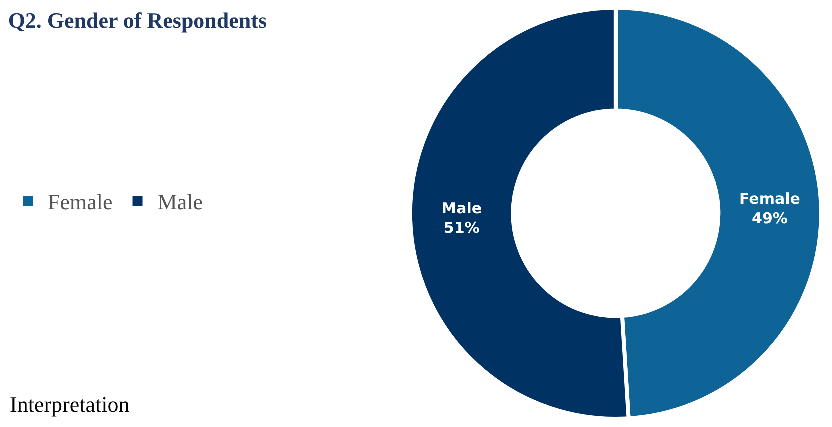 Image resolution: width=832 pixels, height=427 pixels. Describe the element at coordinates (70, 404) in the screenshot. I see `text: Interpretation` at that location.